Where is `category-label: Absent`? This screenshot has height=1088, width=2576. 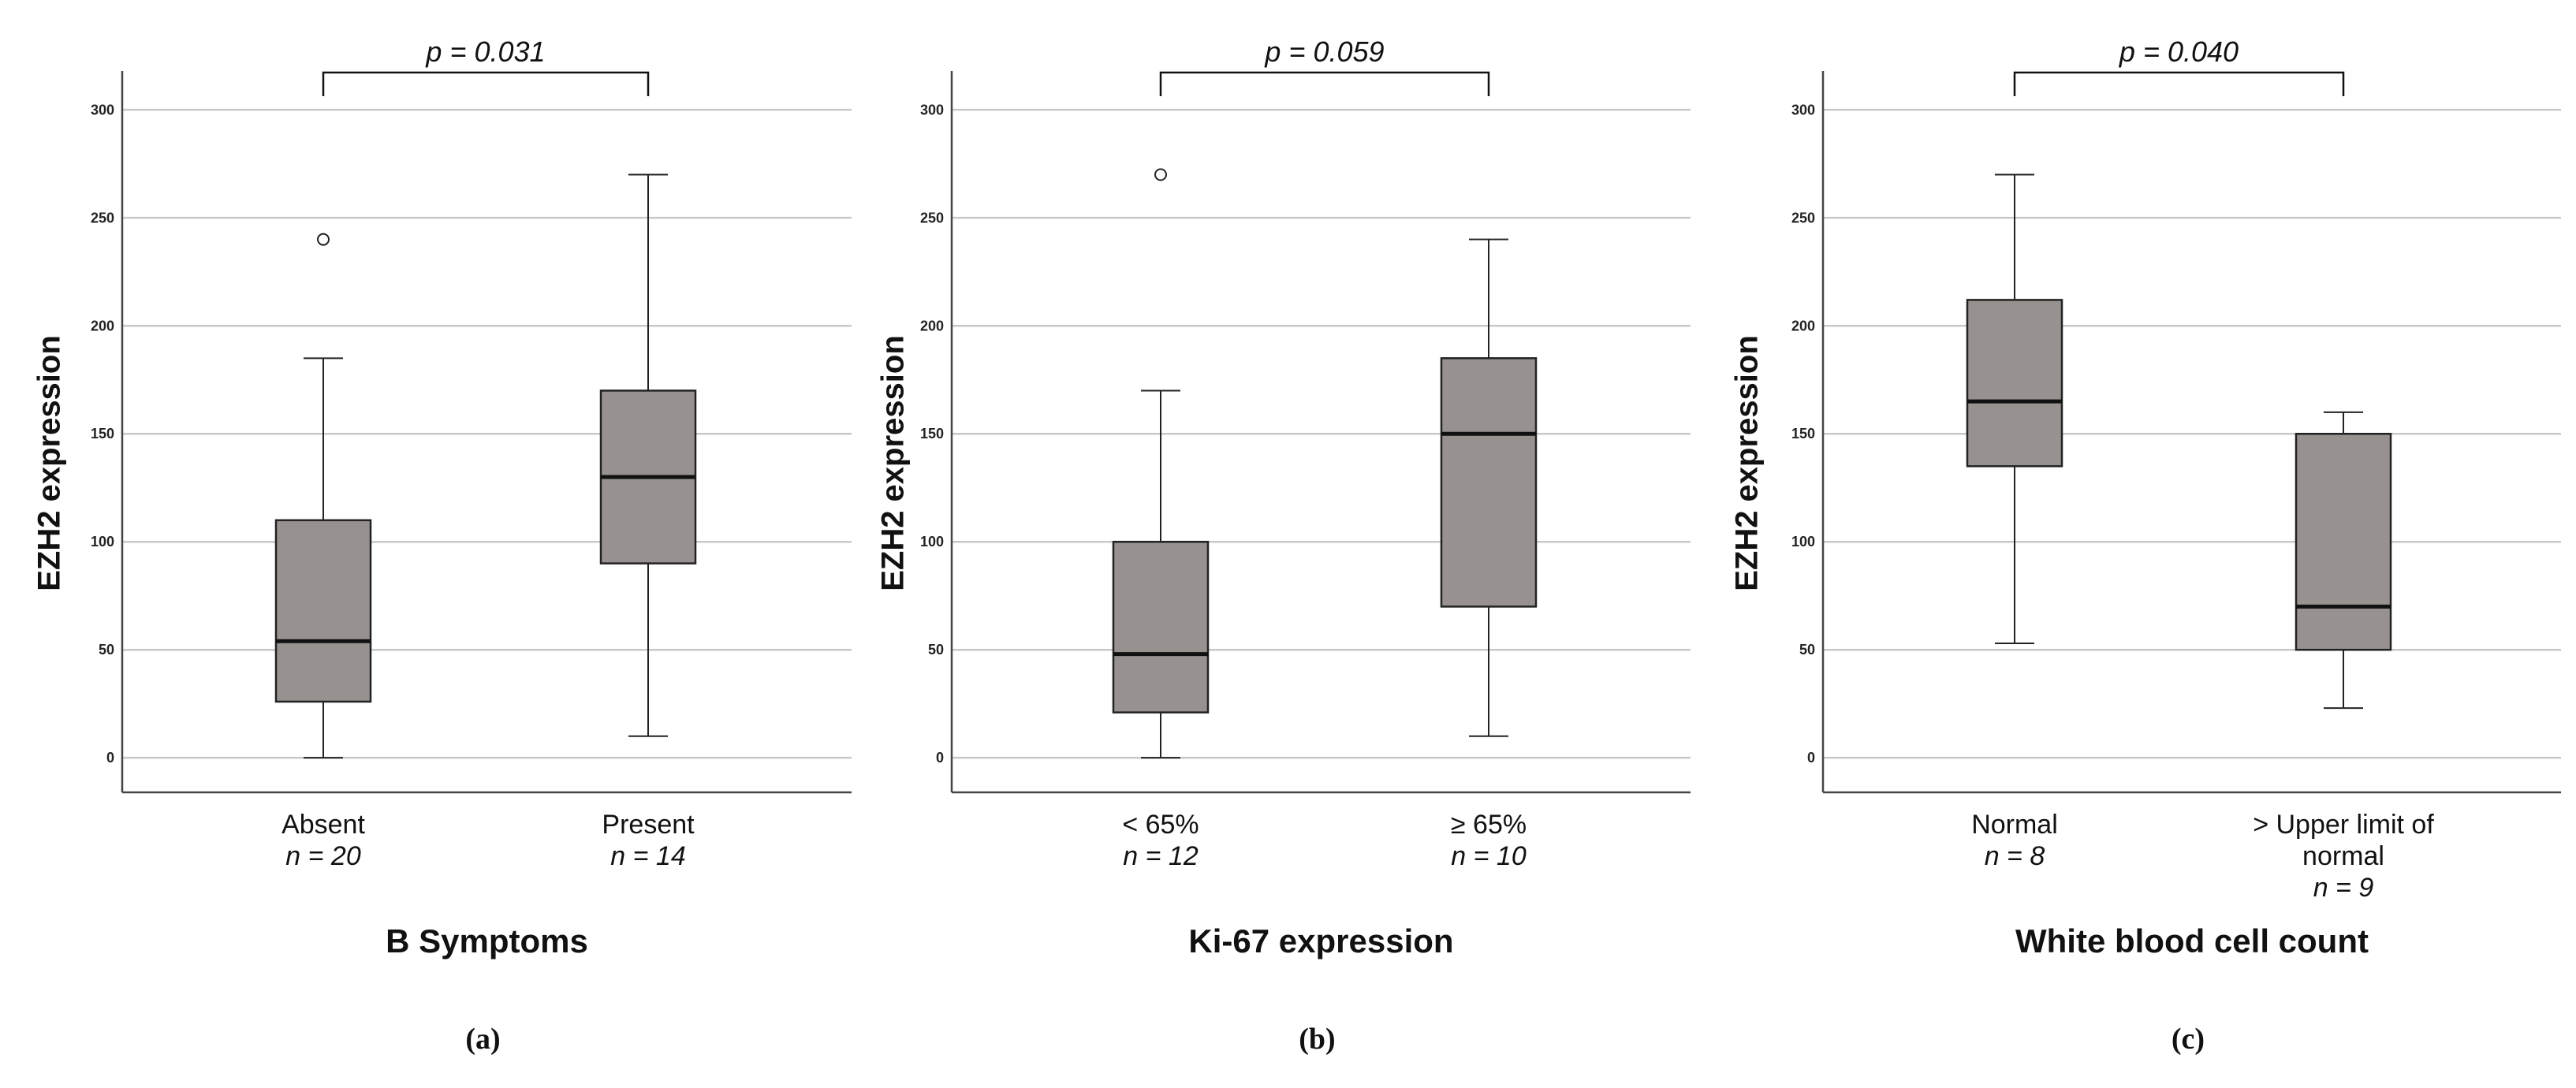 category-label: Absent is located at coordinates (323, 825).